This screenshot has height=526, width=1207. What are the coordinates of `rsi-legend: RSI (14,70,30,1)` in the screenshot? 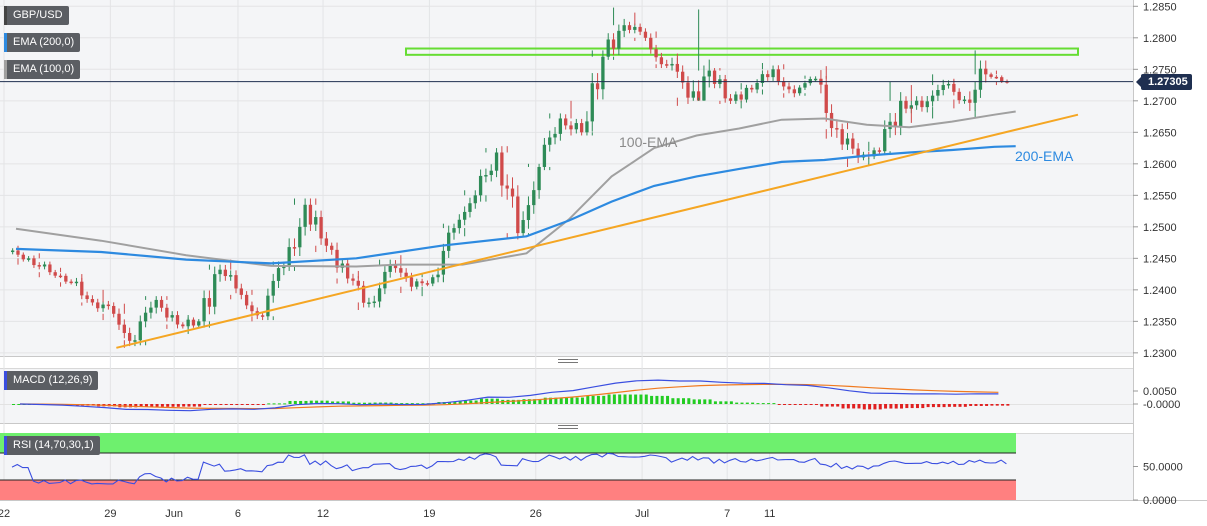 It's located at (52, 445).